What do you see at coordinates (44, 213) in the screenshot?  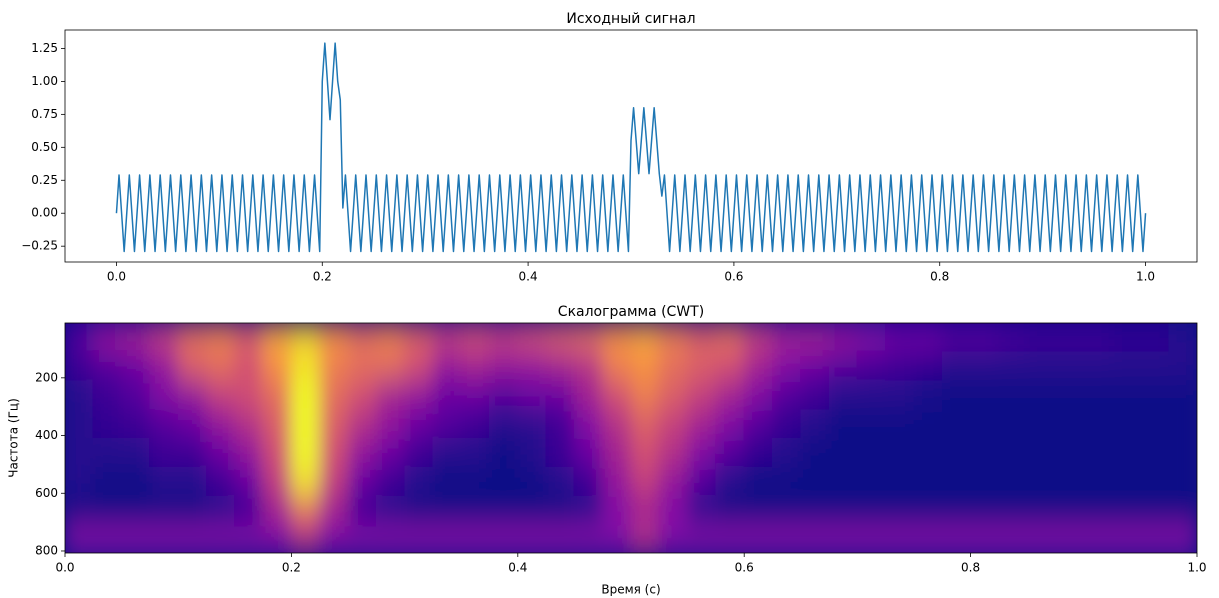 I see `y-tick-label: 0.00` at bounding box center [44, 213].